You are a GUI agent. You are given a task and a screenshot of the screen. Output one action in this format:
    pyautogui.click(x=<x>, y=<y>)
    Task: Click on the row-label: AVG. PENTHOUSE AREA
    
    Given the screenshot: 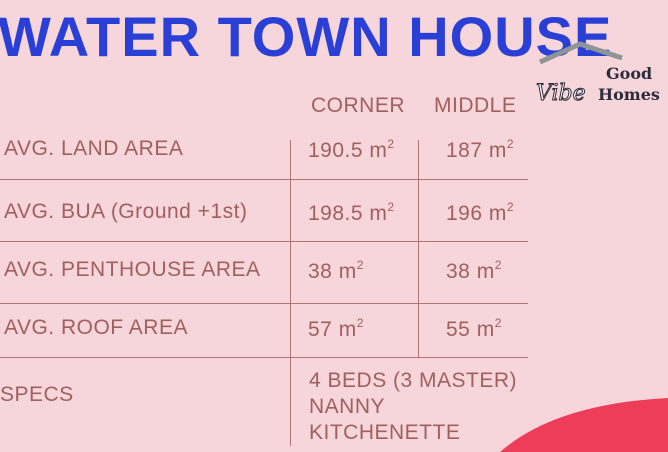 What is the action you would take?
    pyautogui.click(x=132, y=269)
    